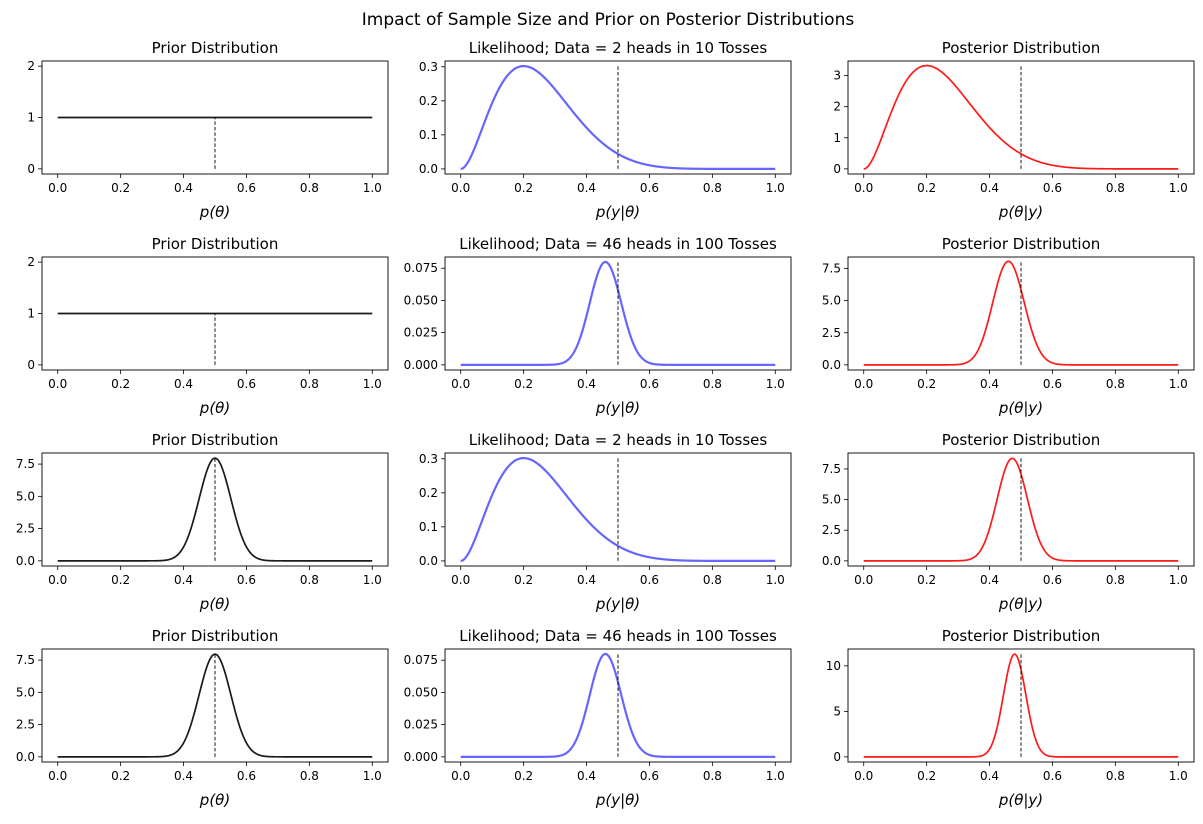  Describe the element at coordinates (421, 365) in the screenshot. I see `y-tick-label: 0.000` at that location.